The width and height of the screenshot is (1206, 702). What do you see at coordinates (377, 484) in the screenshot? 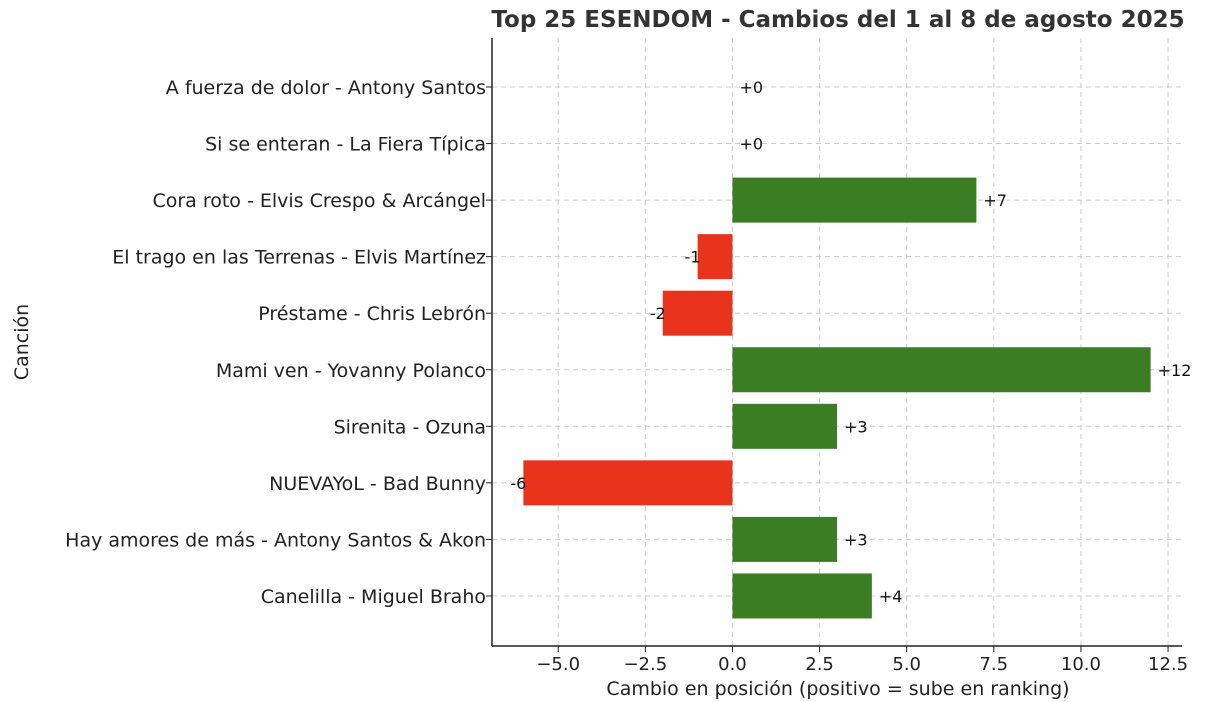
I see `category-label: NUEVAYoL - Bad Bunny` at bounding box center [377, 484].